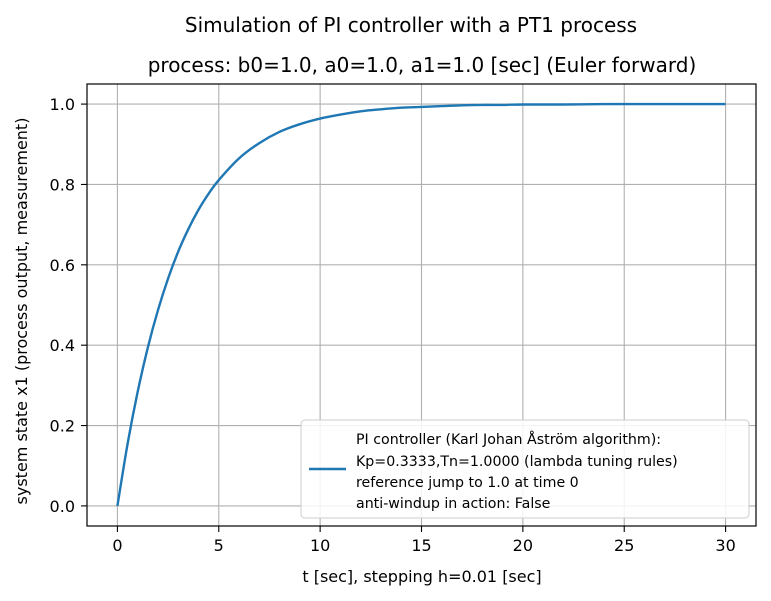 The image size is (771, 601). Describe the element at coordinates (62, 265) in the screenshot. I see `y-tick-label: 0.6` at that location.